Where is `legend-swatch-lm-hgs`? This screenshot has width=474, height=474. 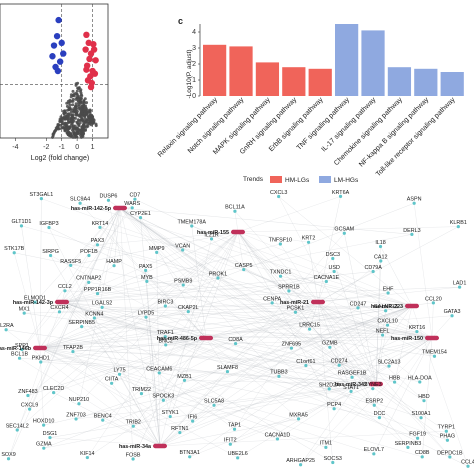
legend-swatch-lm-hgs is located at coordinates (325, 179).